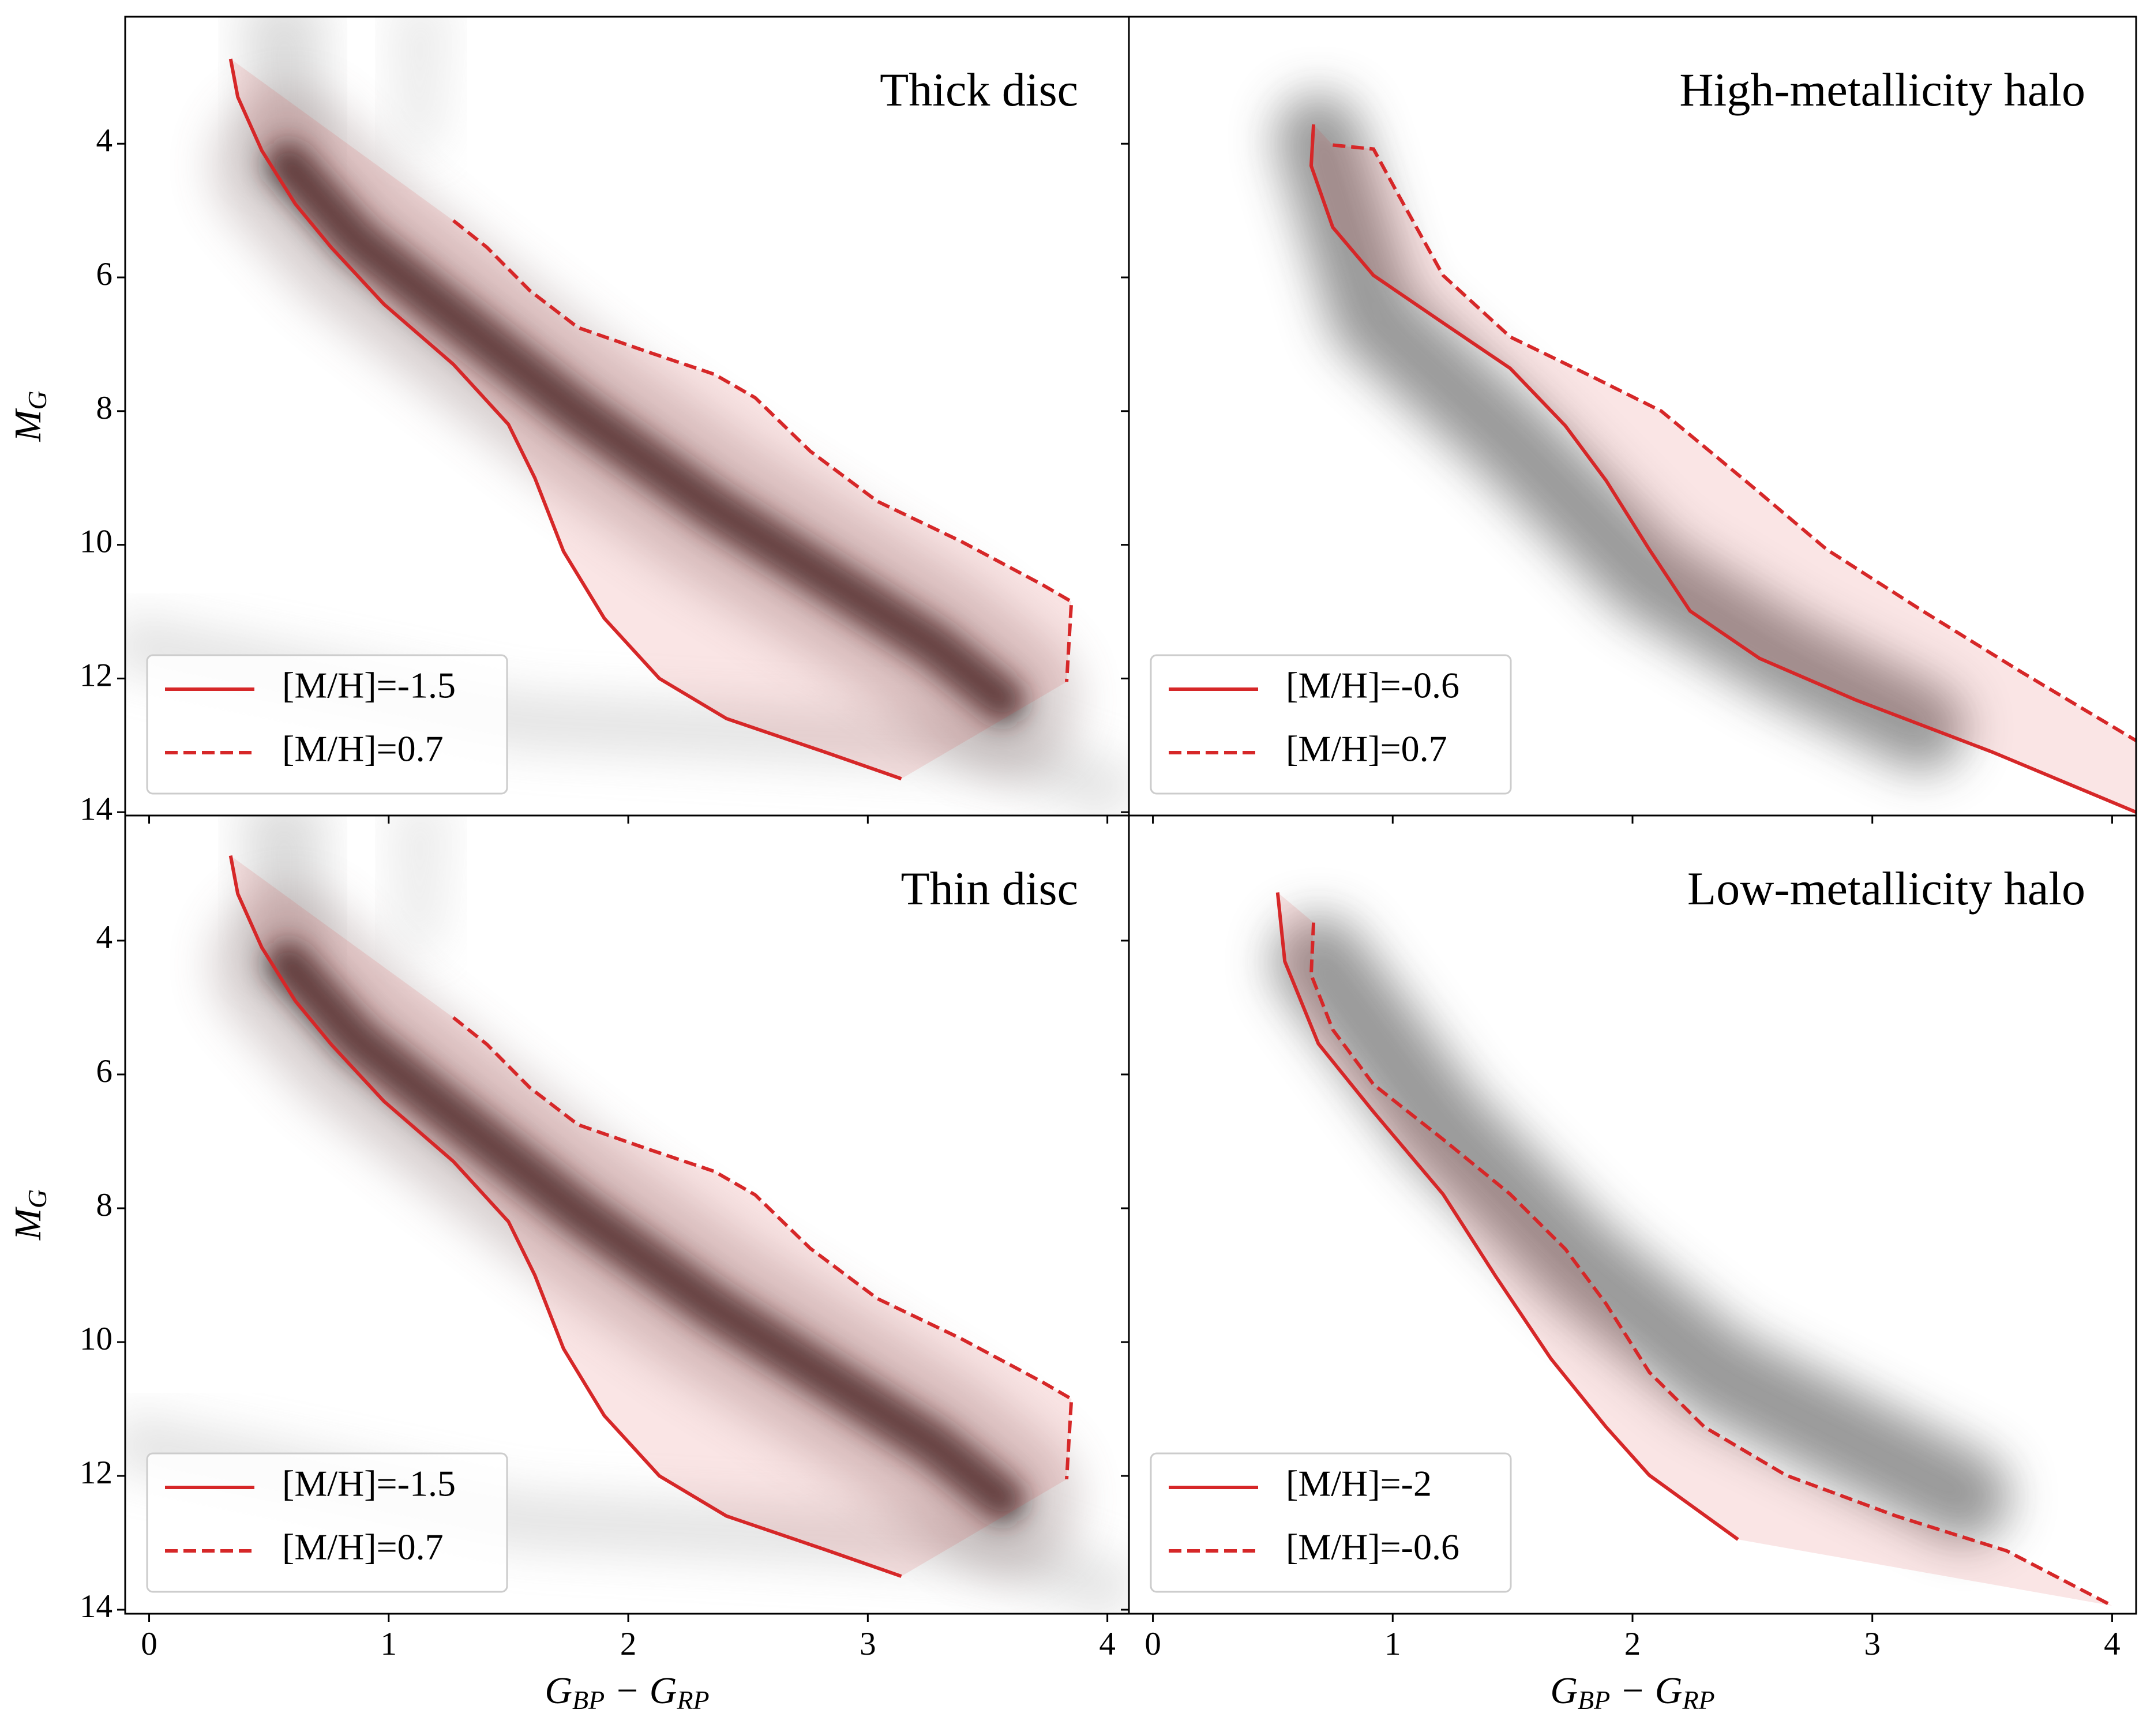 This screenshot has width=2154, height=1736. Describe the element at coordinates (1886, 889) in the screenshot. I see `panel-title: Low-metallicity halo` at that location.